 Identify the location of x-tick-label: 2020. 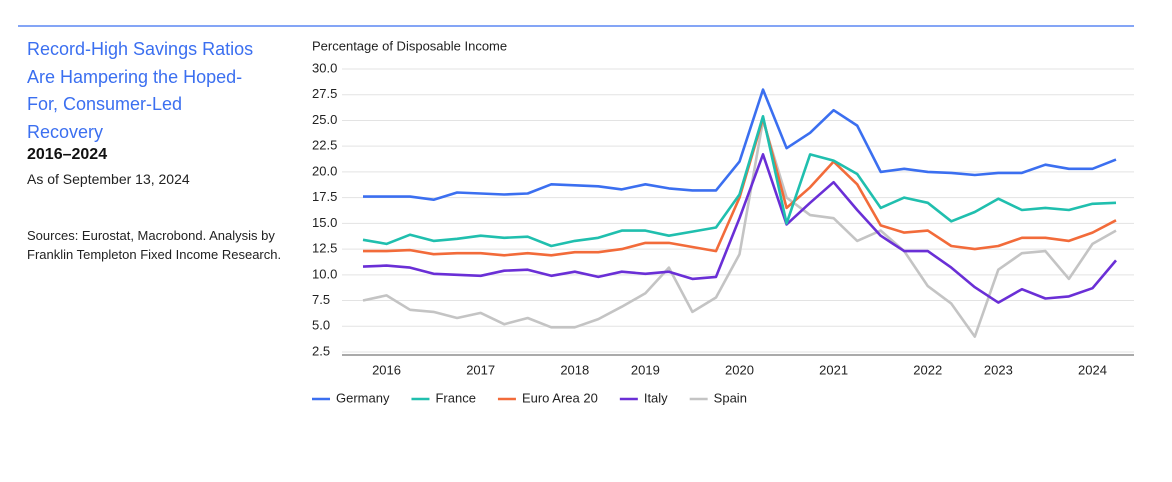
(739, 369).